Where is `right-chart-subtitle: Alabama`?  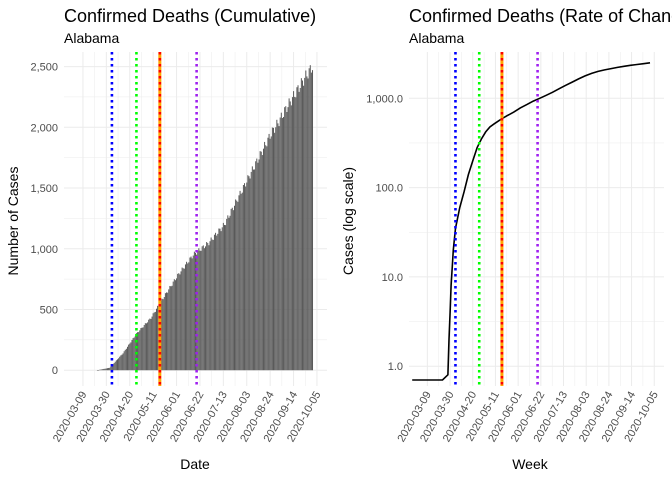
right-chart-subtitle: Alabama is located at coordinates (436, 38).